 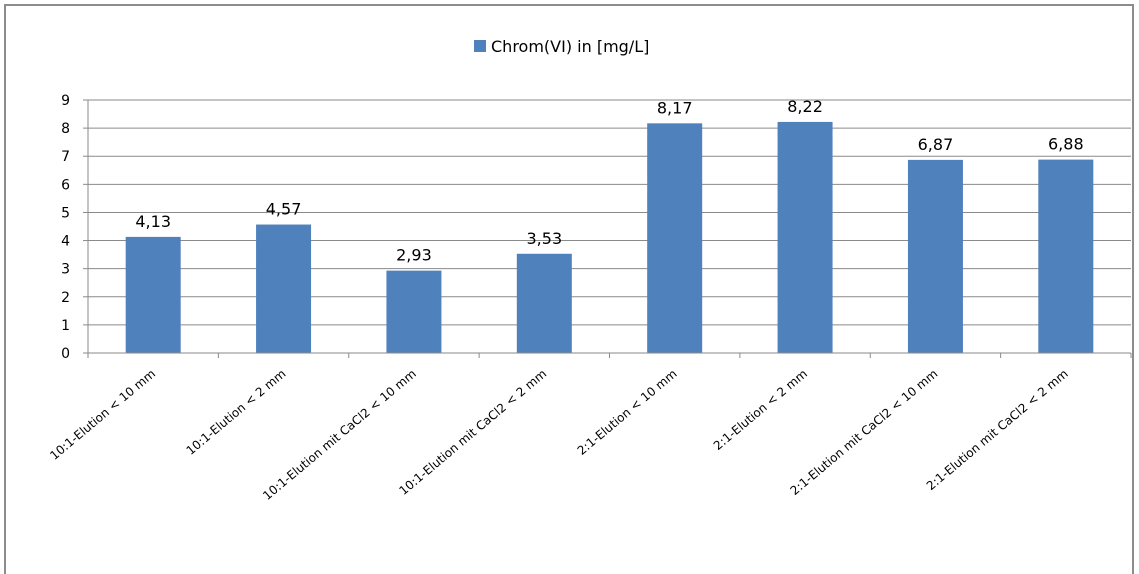 I want to click on legend-swatch, so click(x=480, y=46).